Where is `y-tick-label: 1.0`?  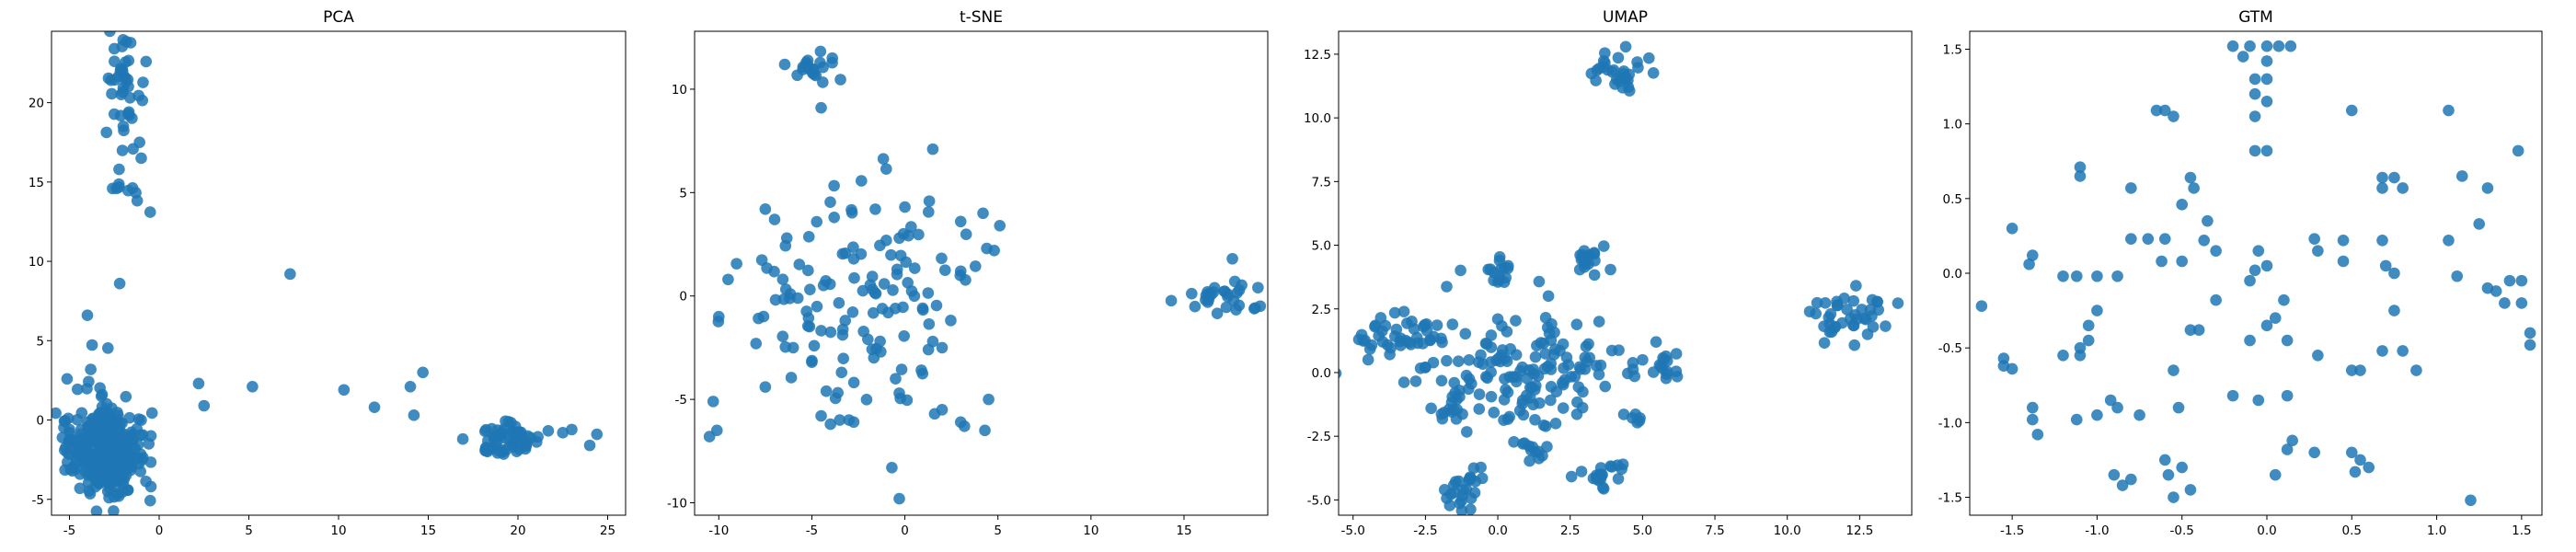
y-tick-label: 1.0 is located at coordinates (1952, 125).